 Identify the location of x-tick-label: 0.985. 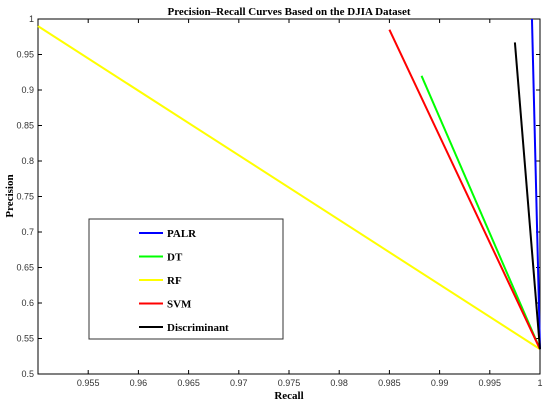
(389, 383).